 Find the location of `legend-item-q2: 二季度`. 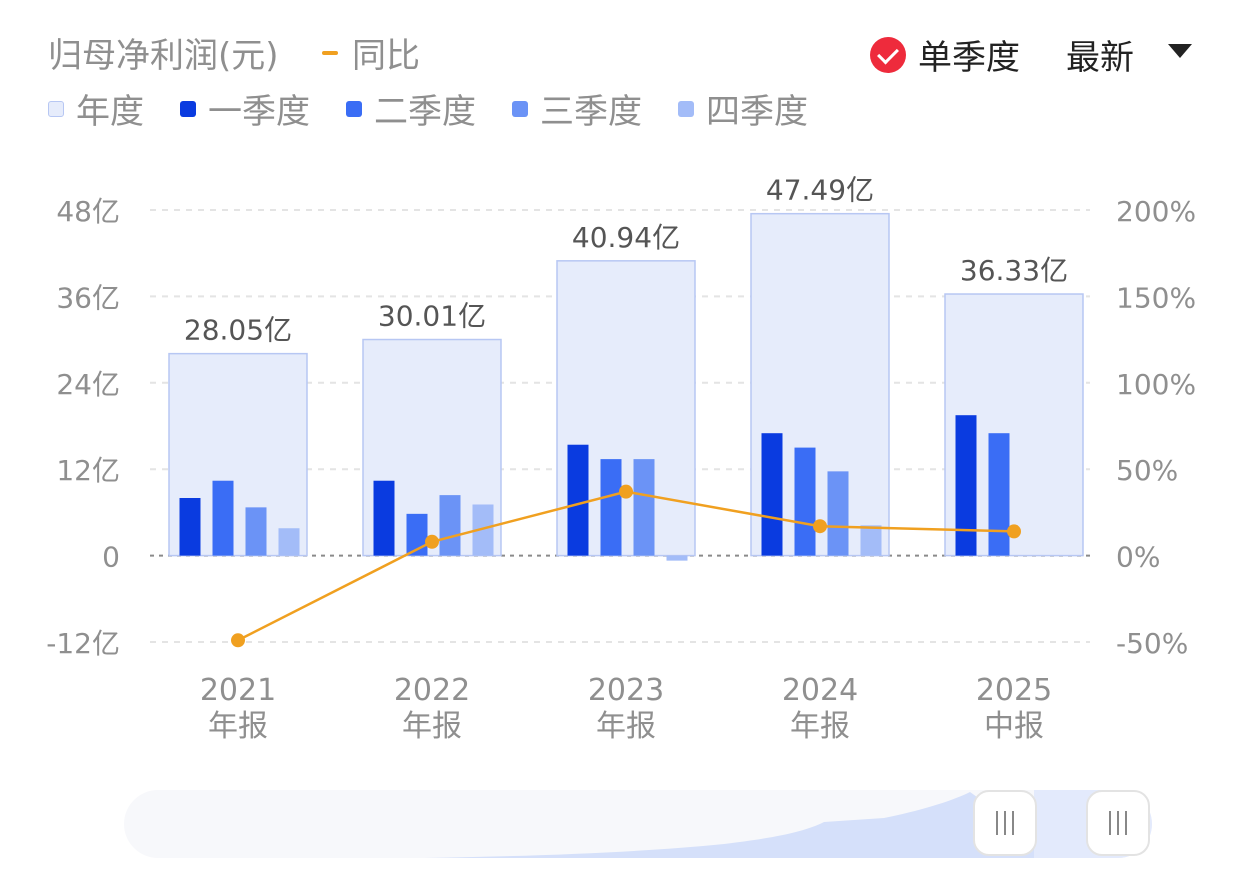

legend-item-q2: 二季度 is located at coordinates (411, 108).